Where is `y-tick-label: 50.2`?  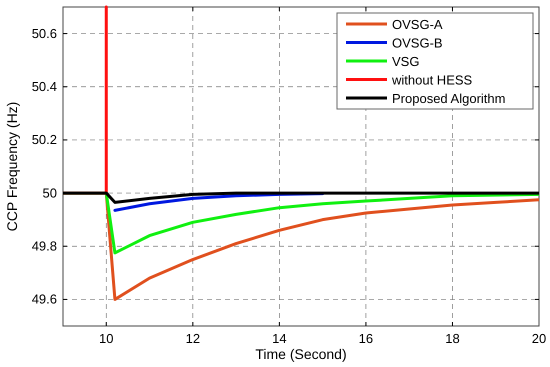 y-tick-label: 50.2 is located at coordinates (44, 140).